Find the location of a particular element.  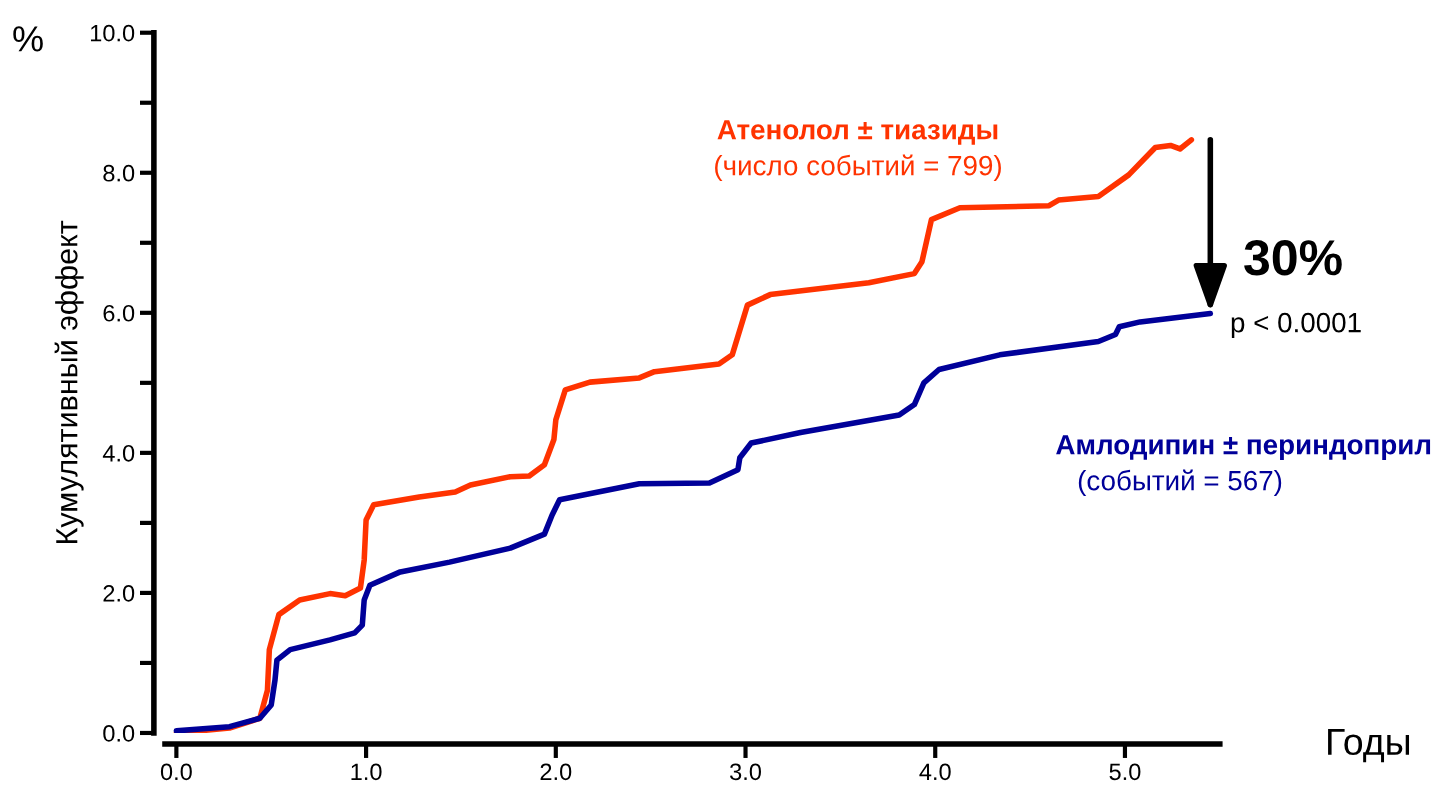

x-tick-label: 0.0 is located at coordinates (176, 772).